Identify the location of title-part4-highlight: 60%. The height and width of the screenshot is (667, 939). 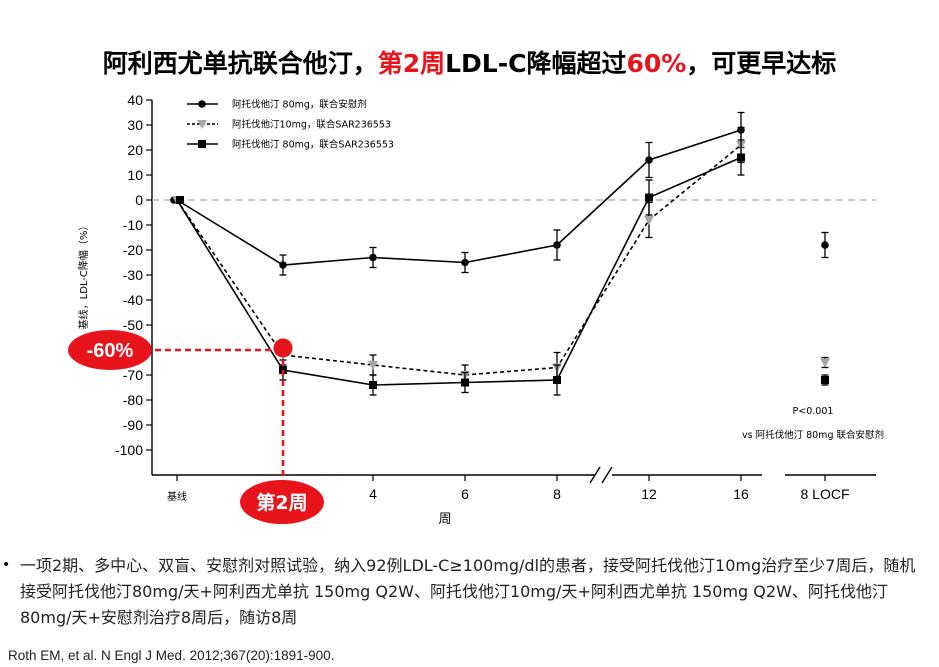
(656, 63).